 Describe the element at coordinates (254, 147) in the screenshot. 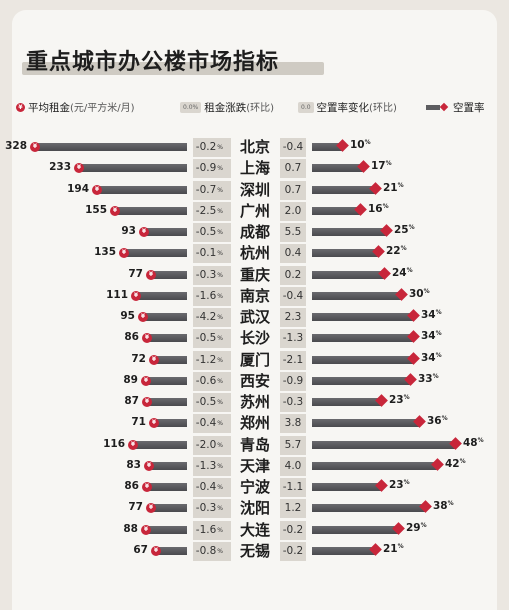

I see `city-label: 北京` at that location.